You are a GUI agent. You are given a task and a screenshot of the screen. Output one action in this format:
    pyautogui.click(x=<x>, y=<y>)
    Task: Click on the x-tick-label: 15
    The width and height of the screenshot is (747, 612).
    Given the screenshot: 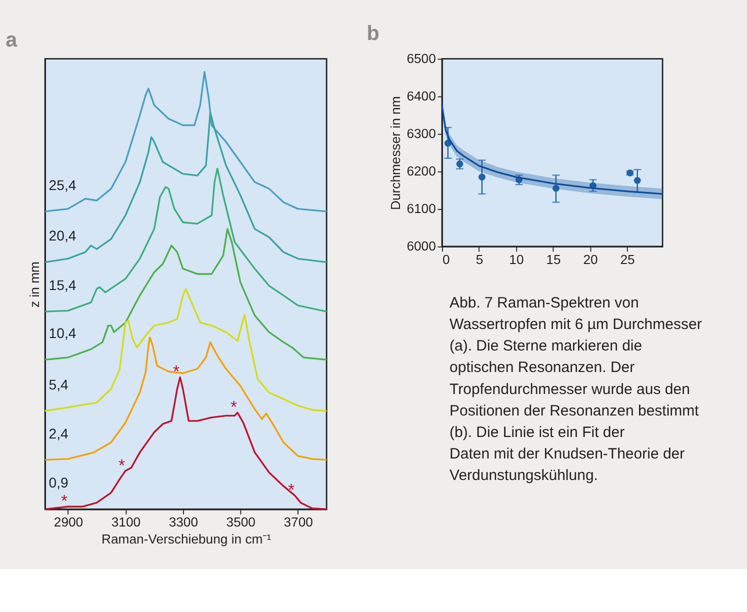 What is the action you would take?
    pyautogui.click(x=553, y=259)
    